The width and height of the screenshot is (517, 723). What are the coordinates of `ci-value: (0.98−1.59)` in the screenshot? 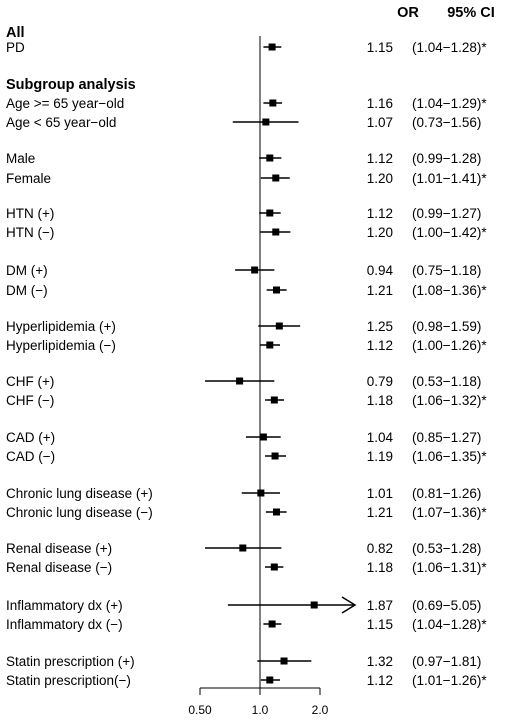 It's located at (446, 326).